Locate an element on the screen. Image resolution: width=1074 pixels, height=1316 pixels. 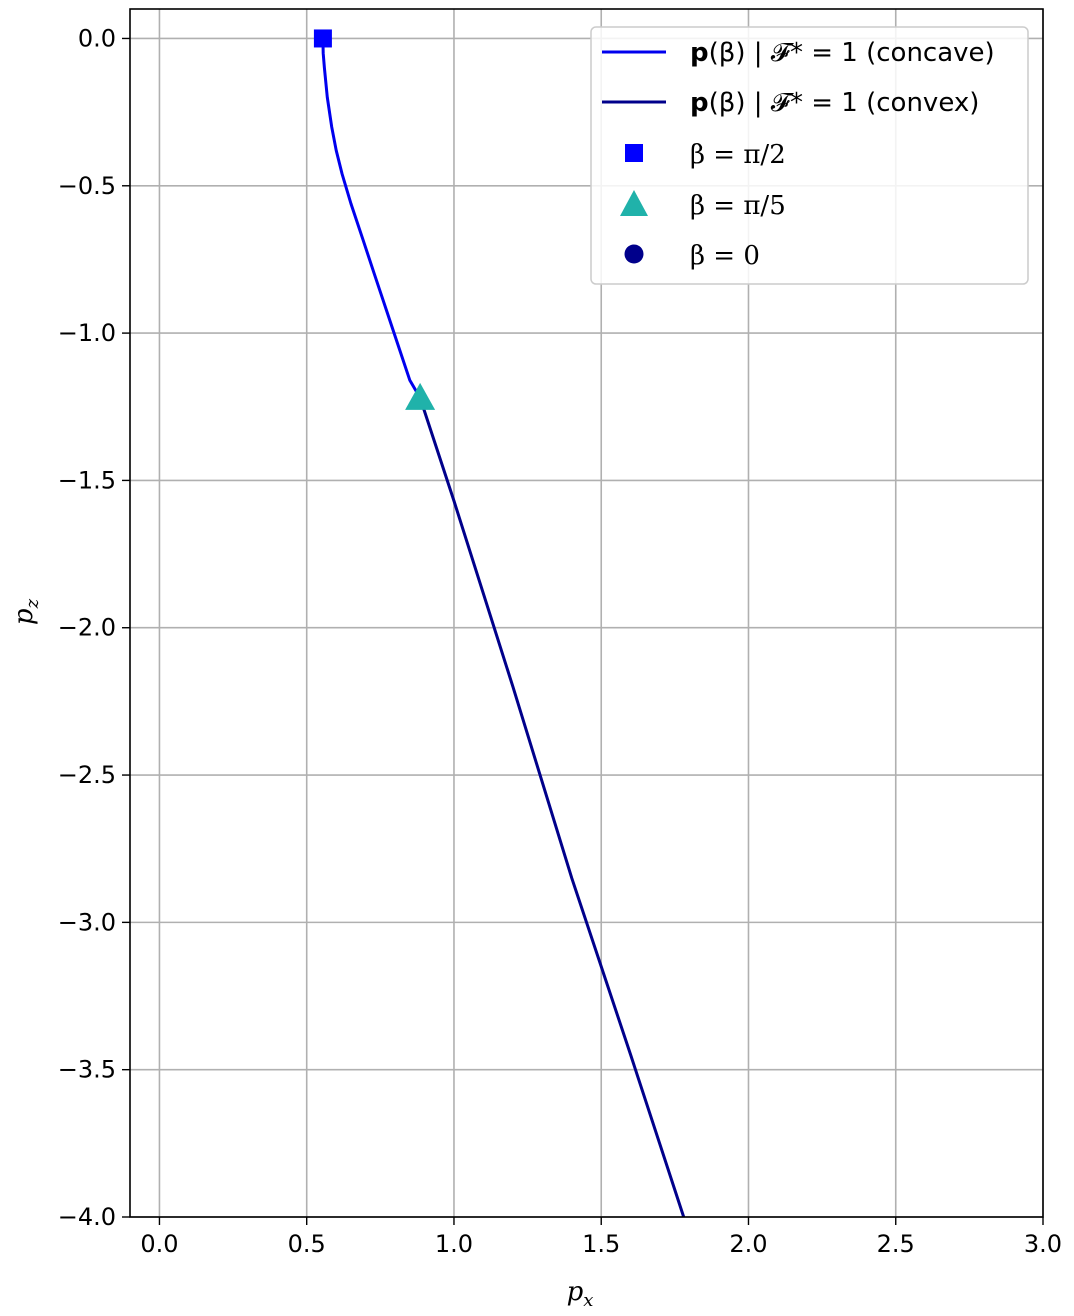
marker-triangle is located at coordinates (420, 396).